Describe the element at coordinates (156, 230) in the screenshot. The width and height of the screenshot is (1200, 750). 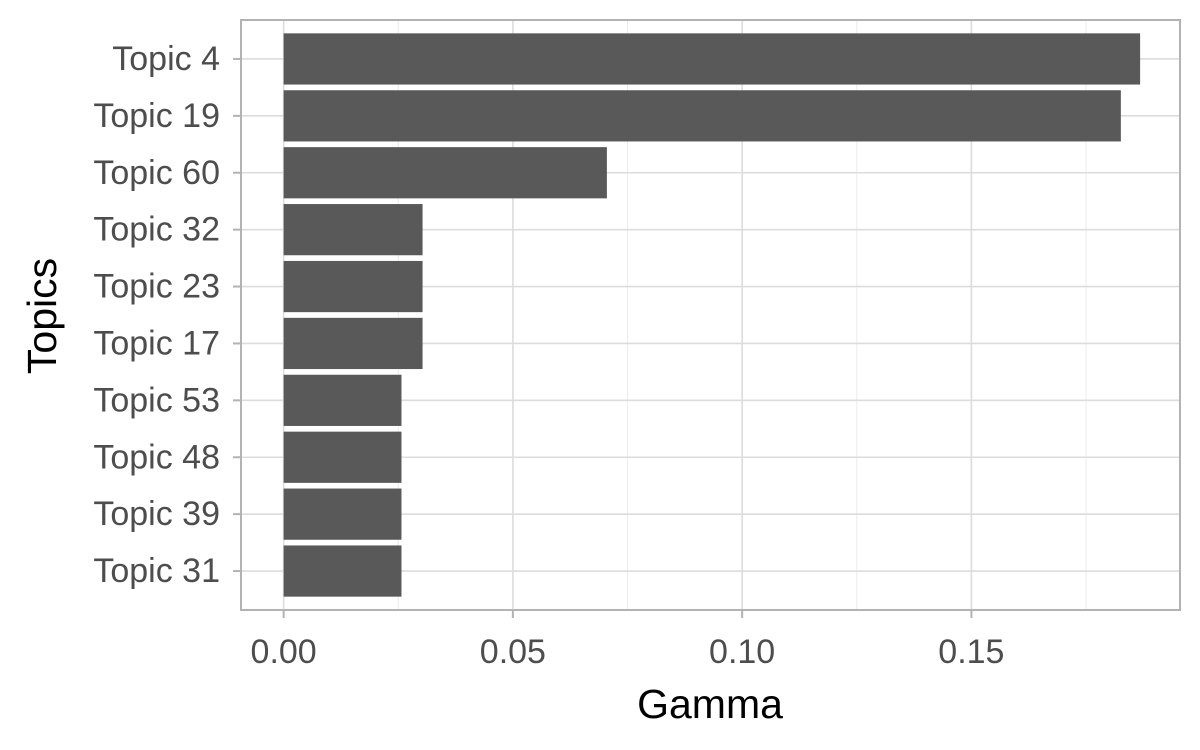
I see `y-tick-label: Topic 32` at that location.